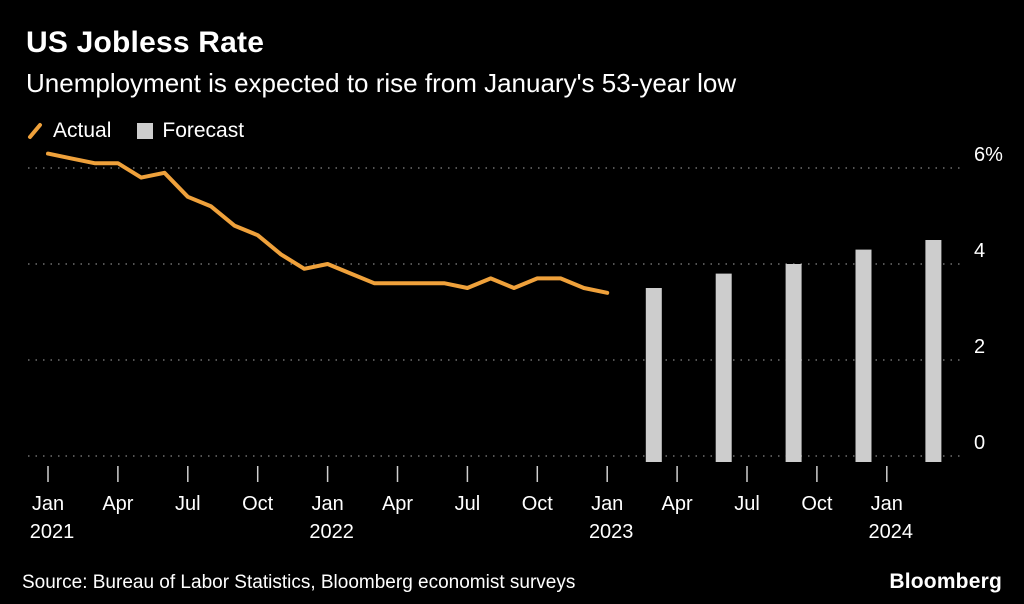 This screenshot has width=1024, height=604. Describe the element at coordinates (945, 581) in the screenshot. I see `bloomberg-logo: Bloomberg` at that location.